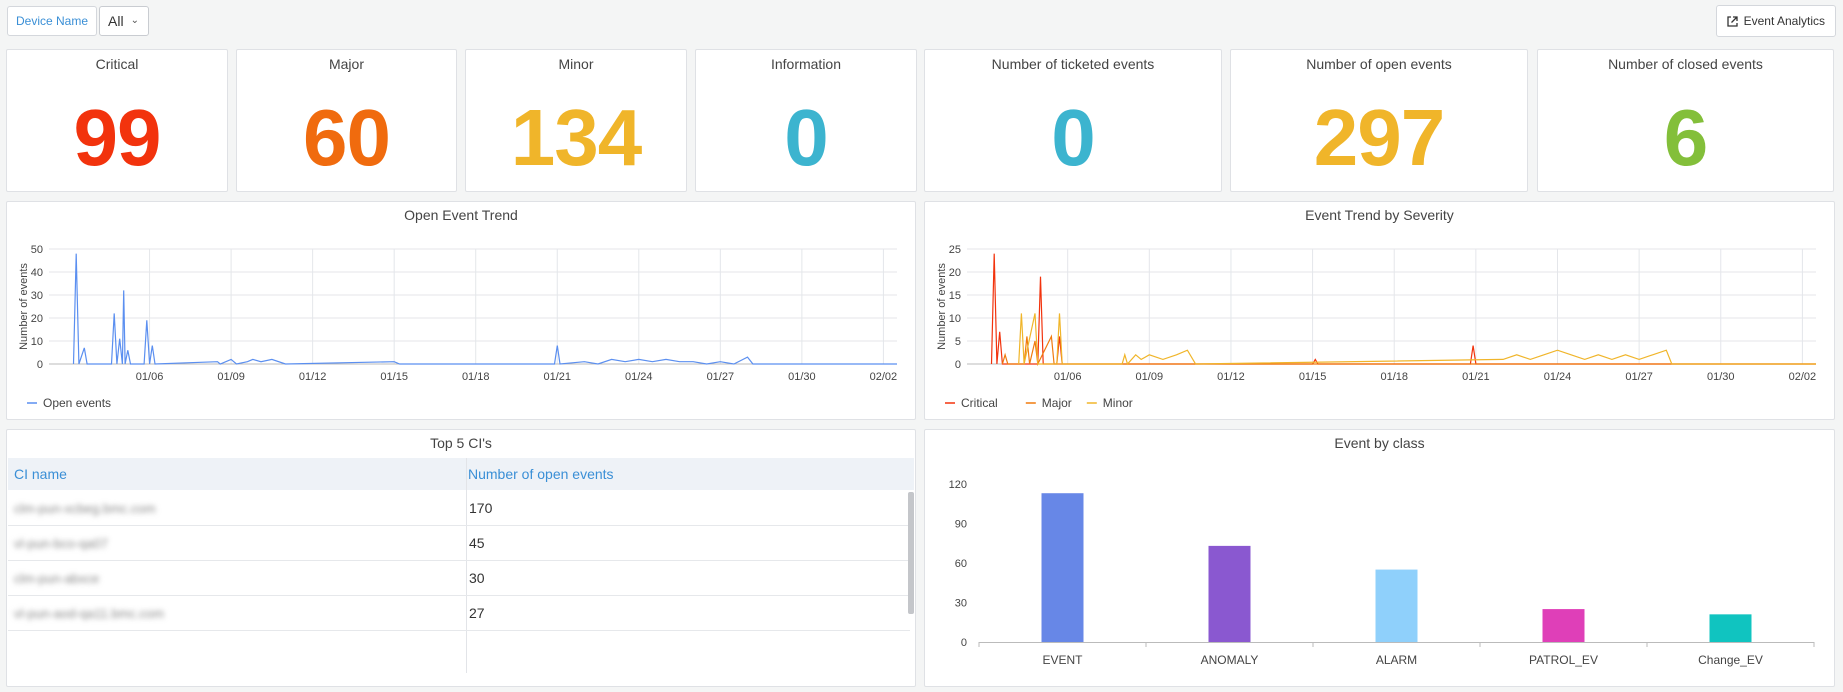 This screenshot has width=1843, height=692. Describe the element at coordinates (77, 403) in the screenshot. I see `legend-label: Open events` at that location.